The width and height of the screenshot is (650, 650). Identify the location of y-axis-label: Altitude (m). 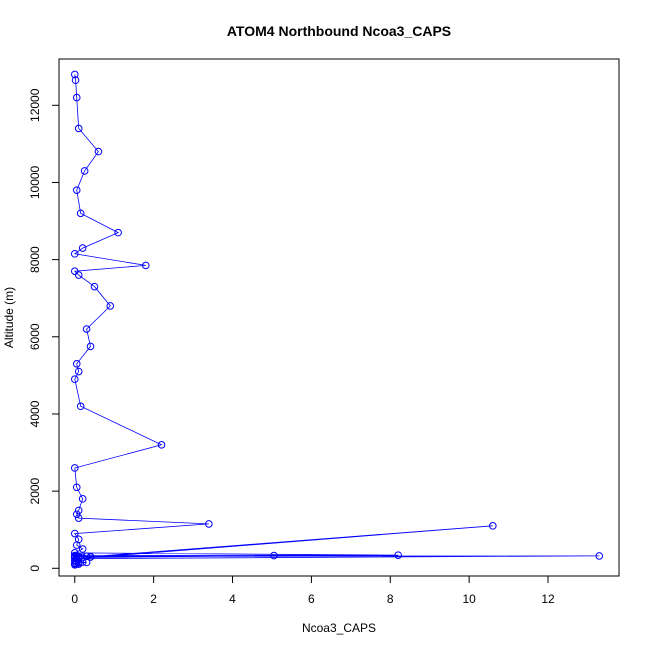
(9, 317).